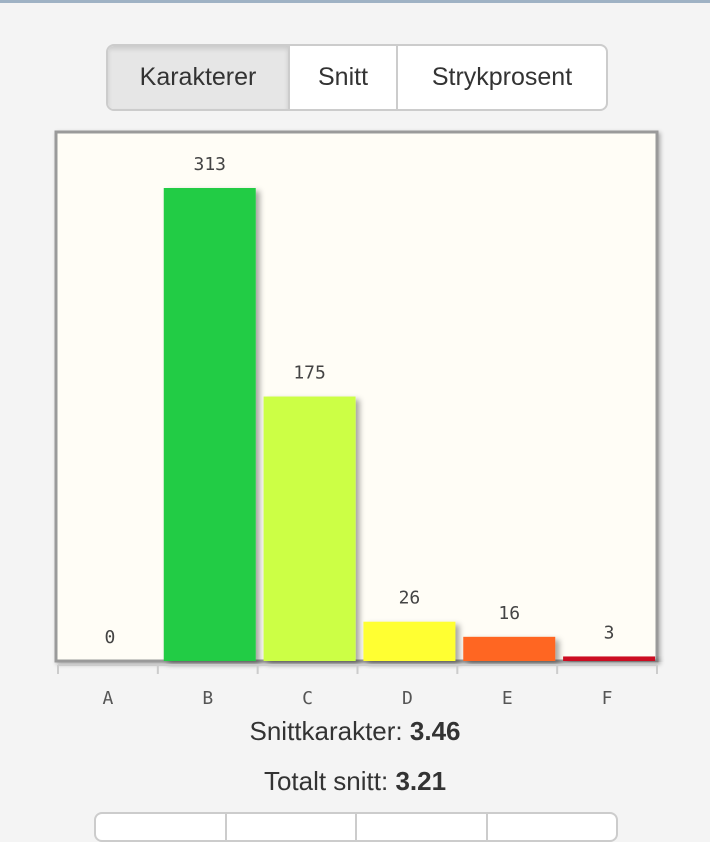 The height and width of the screenshot is (842, 710). I want to click on data-label-f: 3, so click(609, 632).